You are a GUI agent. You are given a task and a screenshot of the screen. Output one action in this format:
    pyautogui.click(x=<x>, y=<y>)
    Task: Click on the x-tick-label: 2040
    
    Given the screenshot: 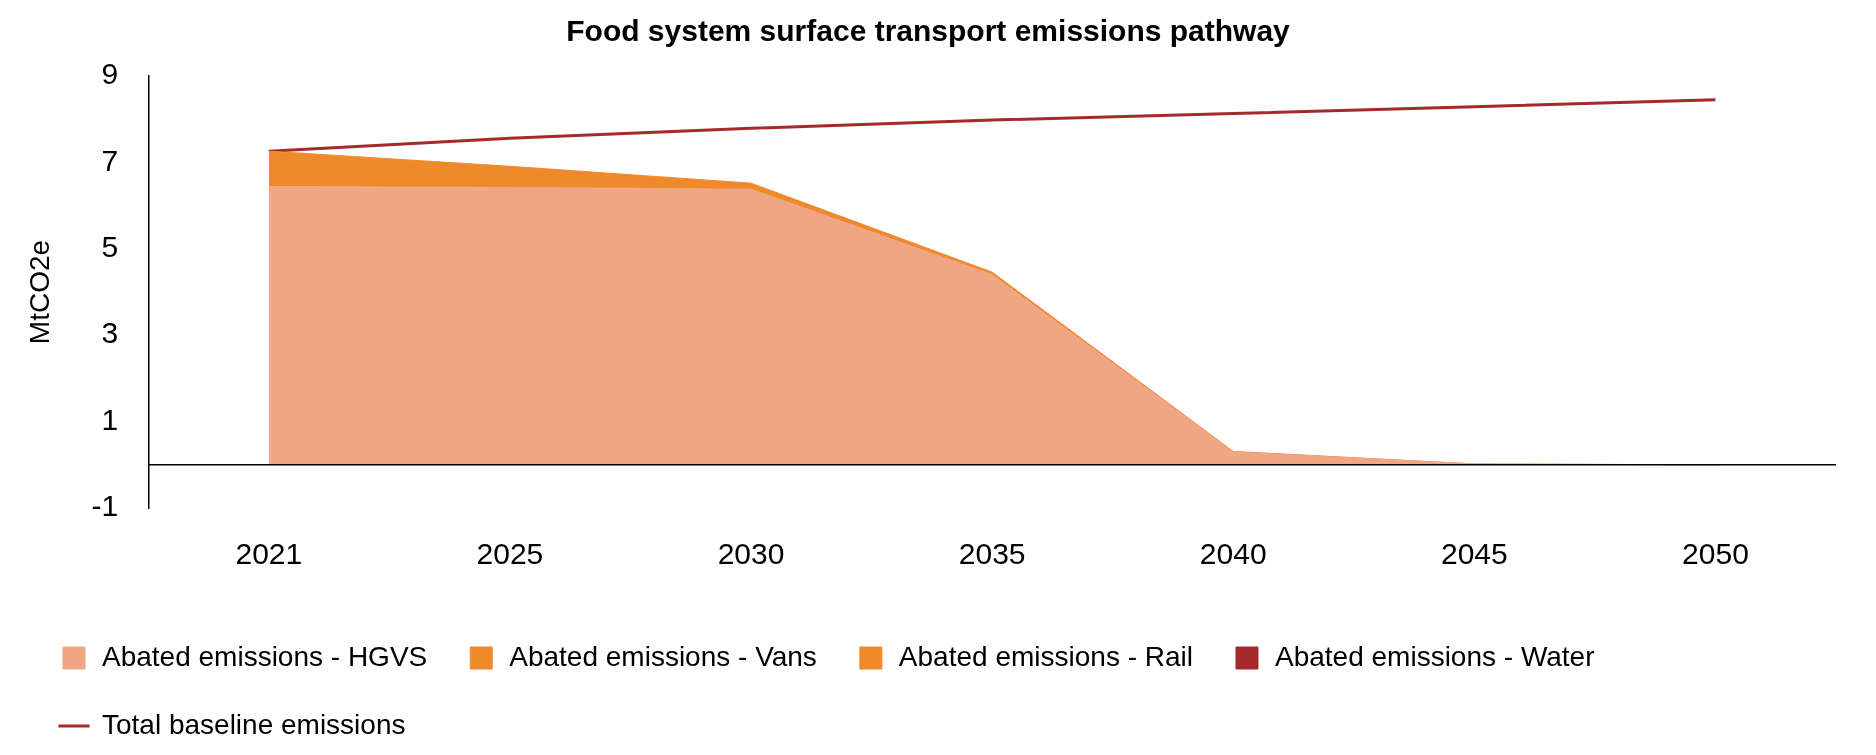 What is the action you would take?
    pyautogui.click(x=1233, y=554)
    